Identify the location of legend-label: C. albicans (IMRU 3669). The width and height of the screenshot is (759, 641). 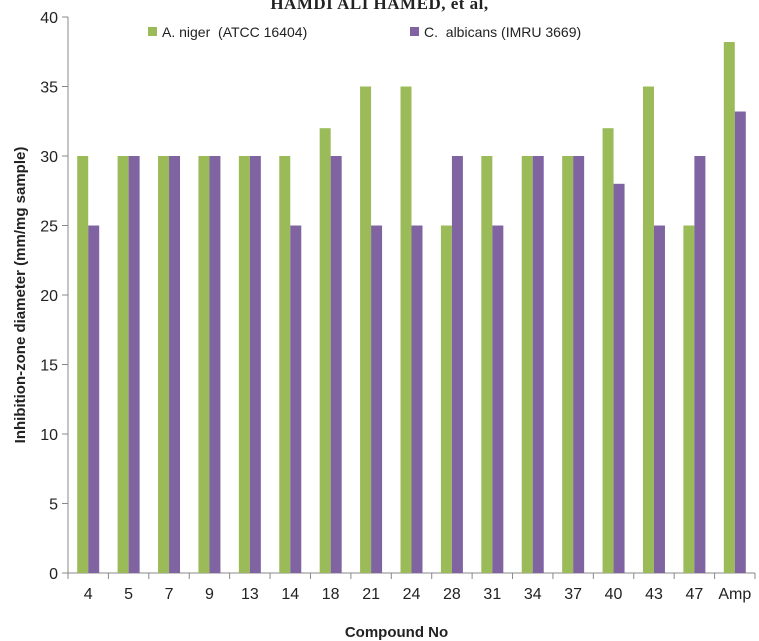
(502, 32).